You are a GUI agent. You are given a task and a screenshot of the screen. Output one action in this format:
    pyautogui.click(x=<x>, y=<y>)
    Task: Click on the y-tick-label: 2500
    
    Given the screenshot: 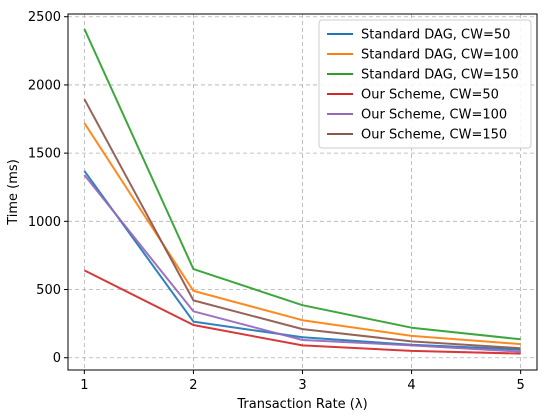 What is the action you would take?
    pyautogui.click(x=44, y=17)
    